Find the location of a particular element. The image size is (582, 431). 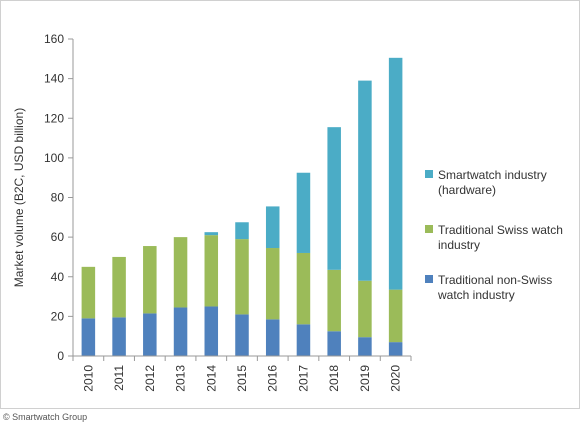

y-tick-label: 40 is located at coordinates (58, 277).